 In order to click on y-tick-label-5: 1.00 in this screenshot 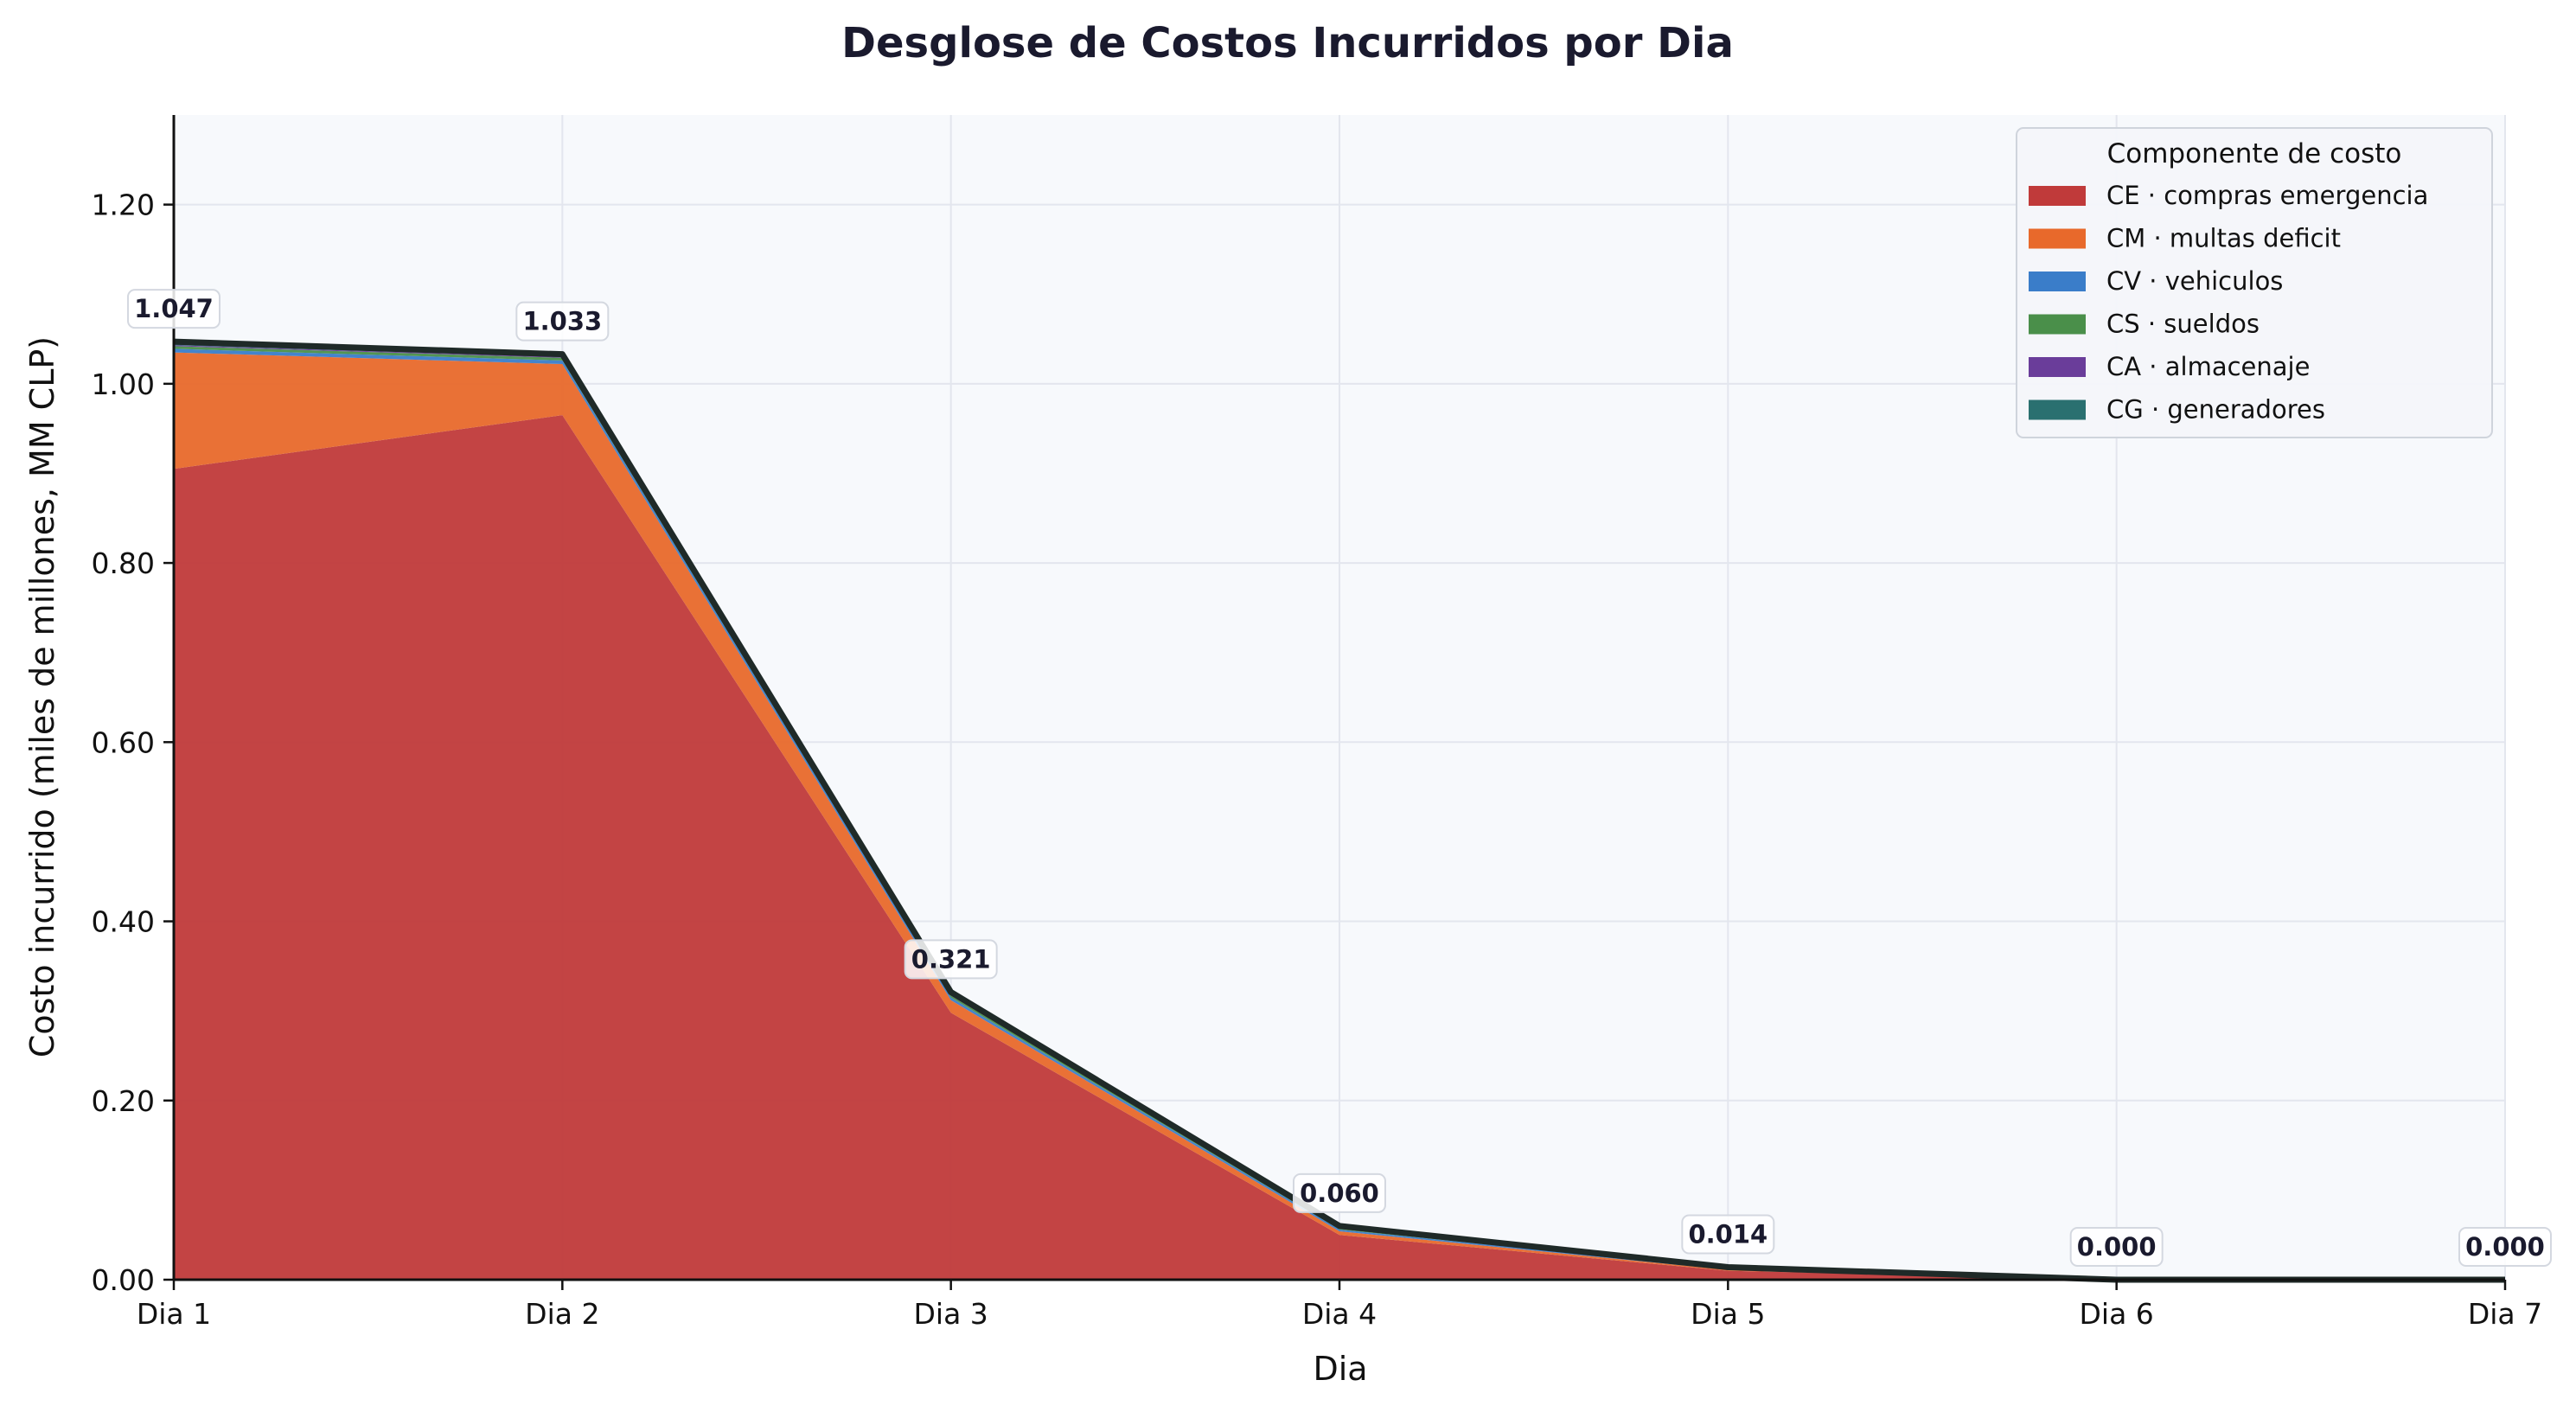, I will do `click(123, 384)`.